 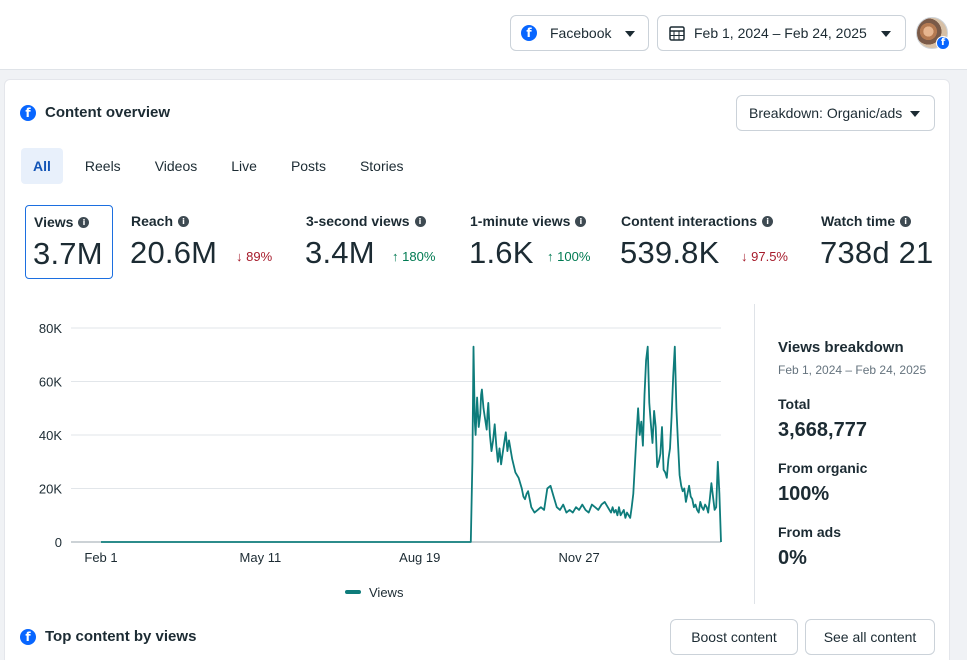 What do you see at coordinates (754, 454) in the screenshot?
I see `divider` at bounding box center [754, 454].